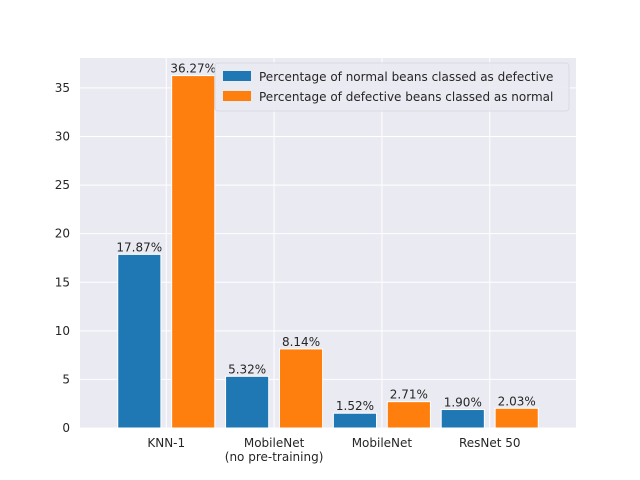  I want to click on bar-value-label: 2.71%, so click(409, 395).